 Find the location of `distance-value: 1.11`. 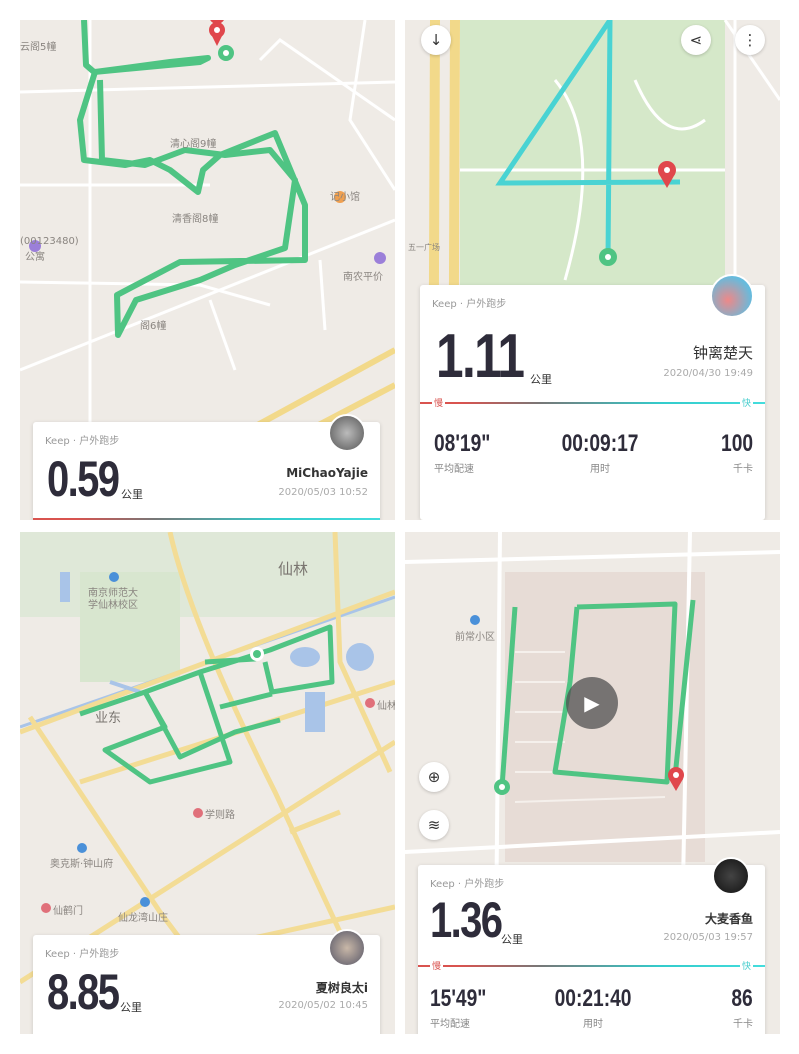

distance-value: 1.11 is located at coordinates (480, 356).